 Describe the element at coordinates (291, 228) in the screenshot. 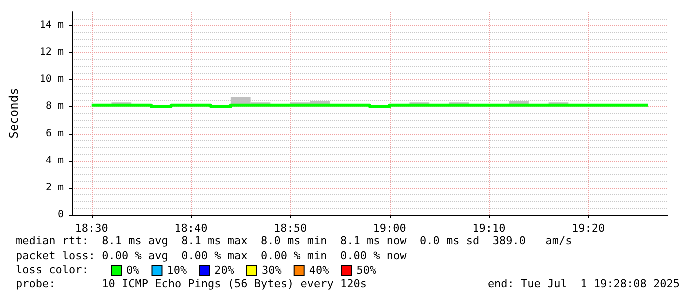

I see `x-tick-label: 18:50` at that location.